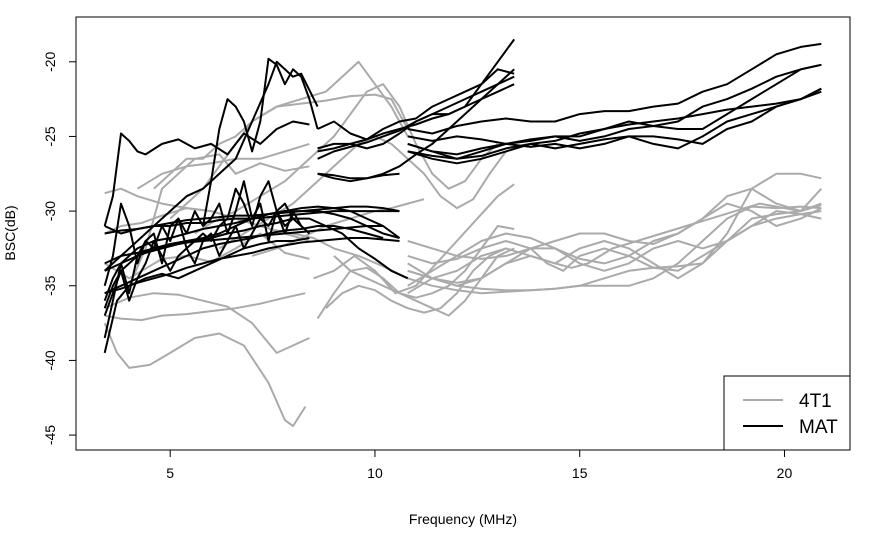 Image resolution: width=870 pixels, height=537 pixels. I want to click on x-tick-label-5: 5, so click(170, 473).